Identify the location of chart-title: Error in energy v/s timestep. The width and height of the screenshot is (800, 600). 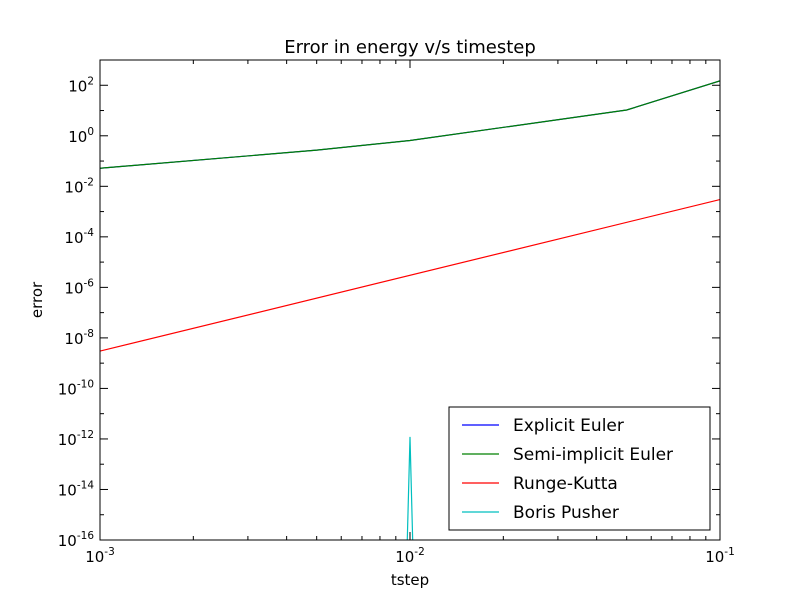
(410, 47).